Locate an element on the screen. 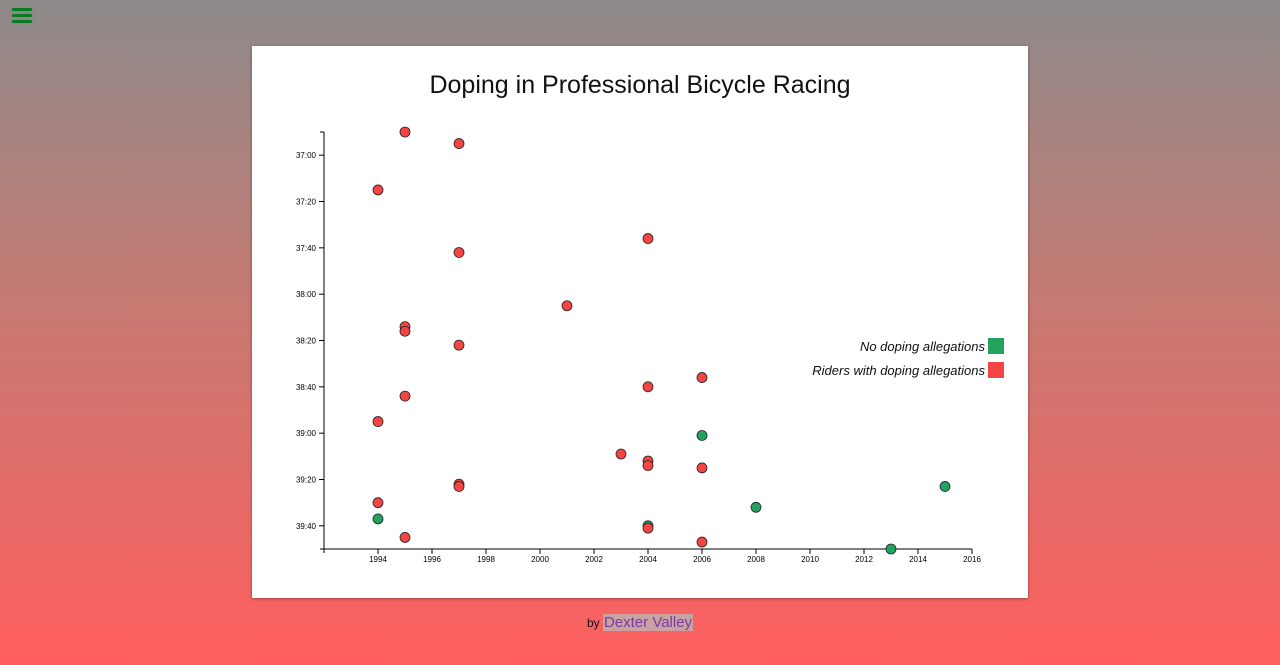 This screenshot has width=1280, height=665. x-tick-label: 1998 is located at coordinates (486, 559).